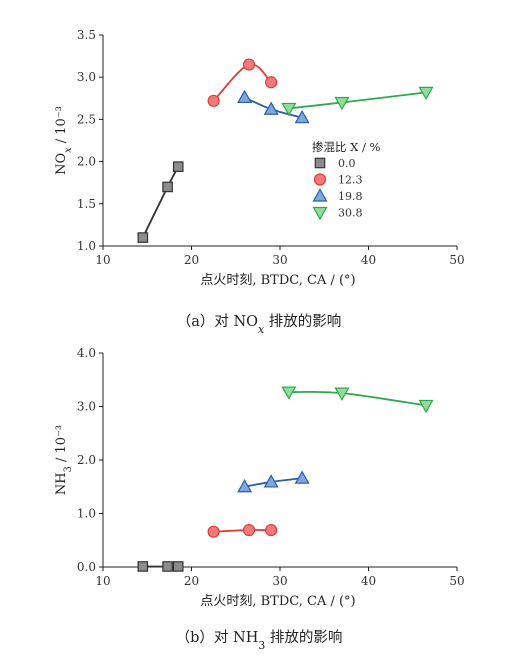  Describe the element at coordinates (64, 460) in the screenshot. I see `y-axis-title: NH3 / 10⁻³` at that location.